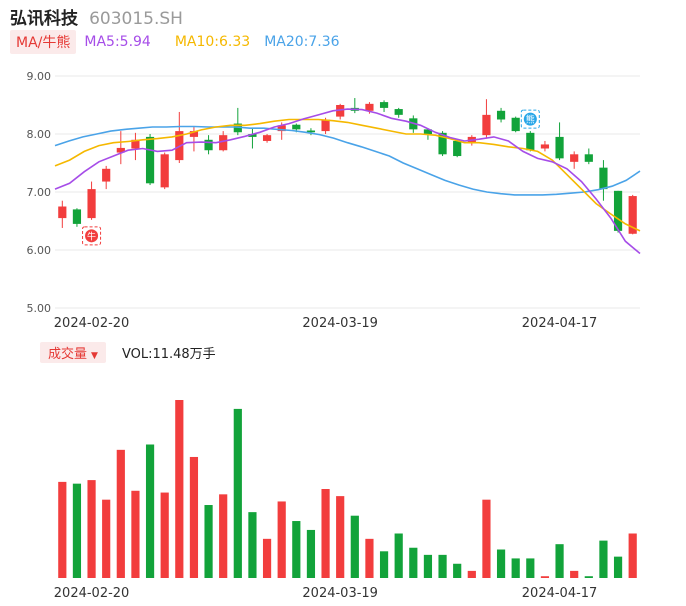 The image size is (686, 606). I want to click on bear-icon, so click(530, 119).